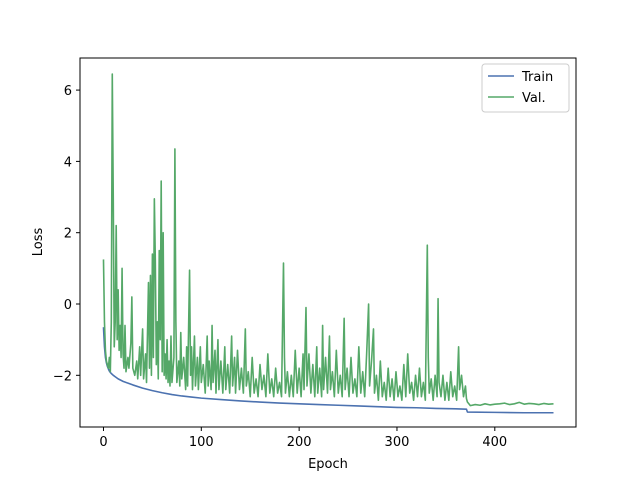  Describe the element at coordinates (68, 91) in the screenshot. I see `y-tick-label: 6` at that location.